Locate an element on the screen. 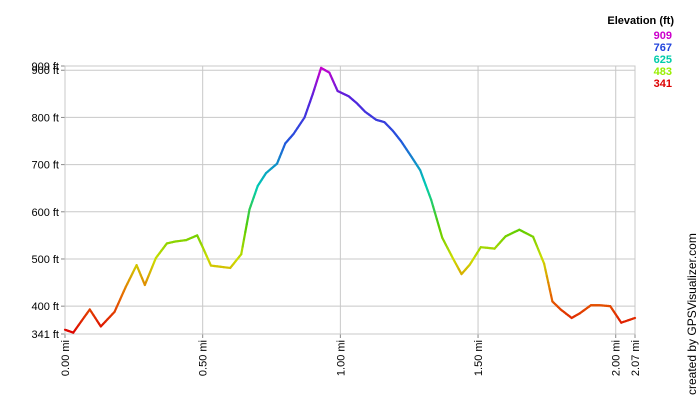 Image resolution: width=700 pixels, height=400 pixels. y-tick-label: 700 ft is located at coordinates (45, 166).